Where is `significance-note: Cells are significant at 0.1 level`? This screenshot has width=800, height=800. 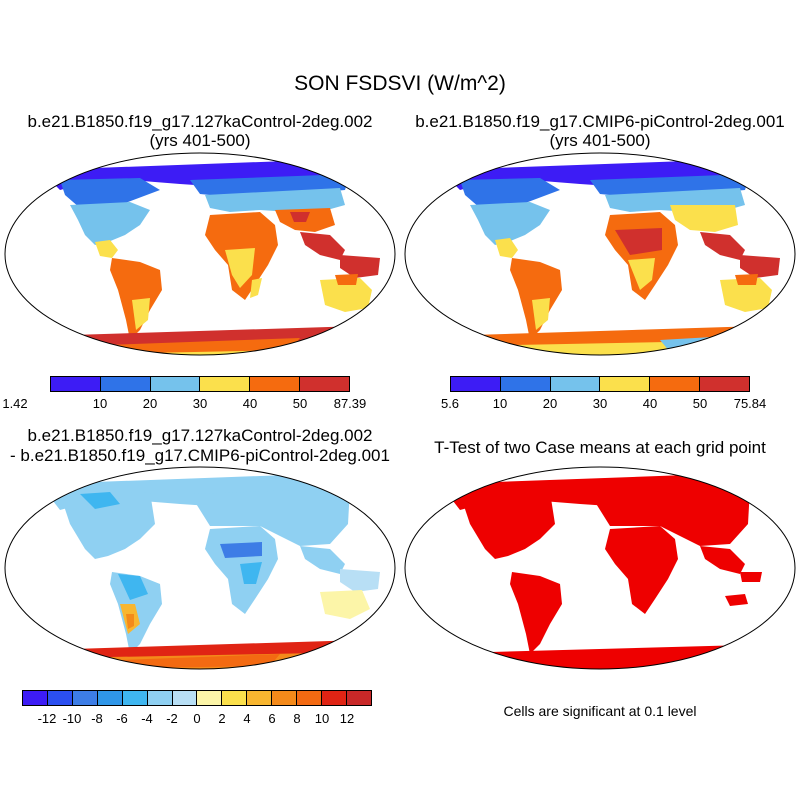 significance-note: Cells are significant at 0.1 level is located at coordinates (600, 711).